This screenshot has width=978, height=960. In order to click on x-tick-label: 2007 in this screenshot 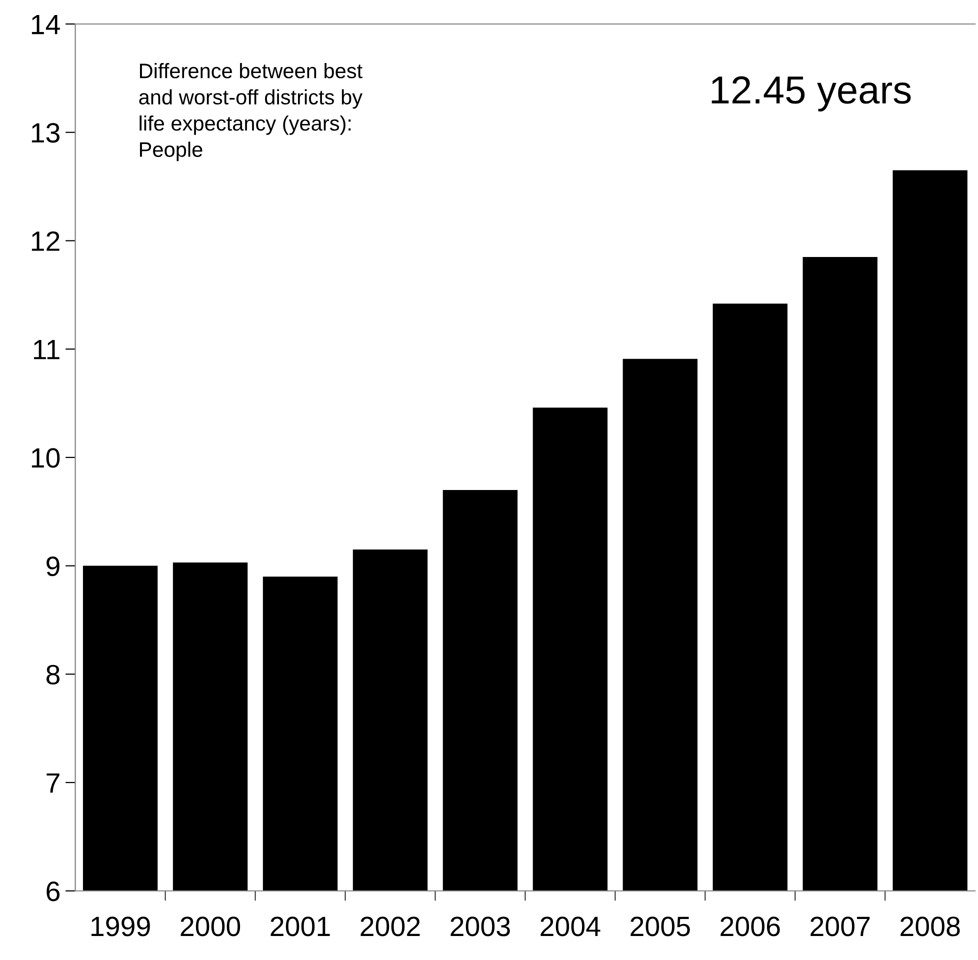, I will do `click(840, 926)`.